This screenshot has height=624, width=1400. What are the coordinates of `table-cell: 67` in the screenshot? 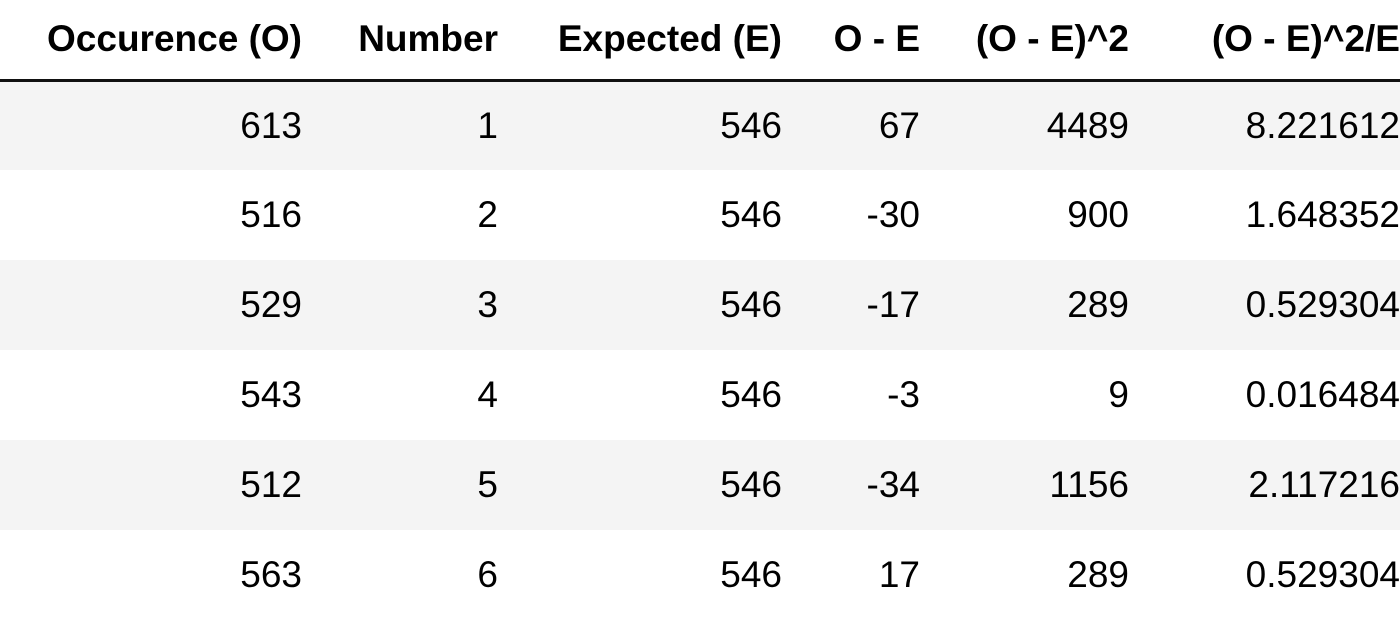 It's located at (851, 125).